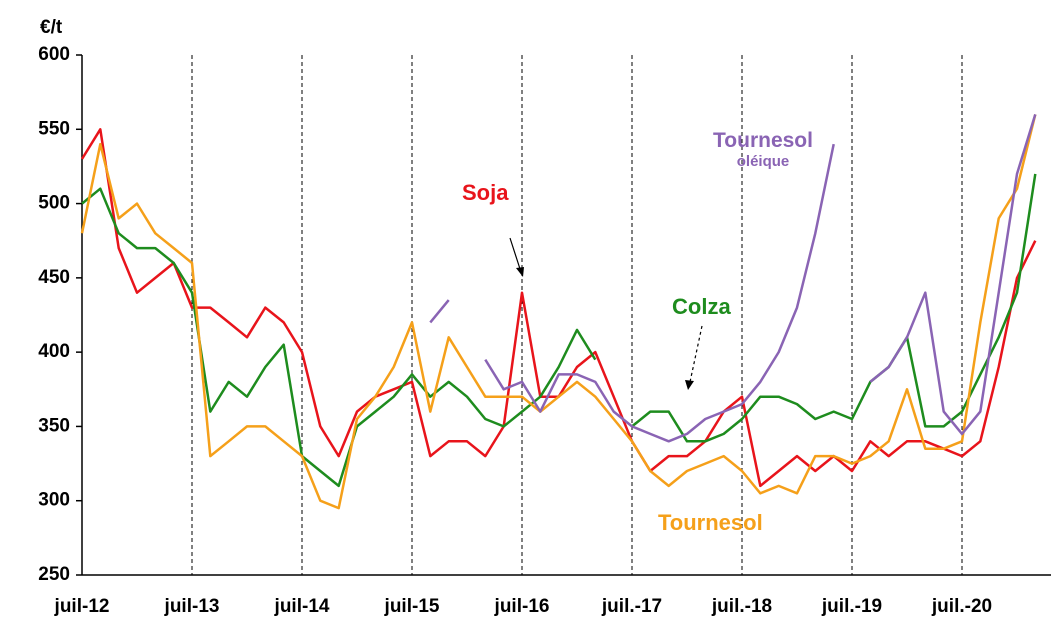 The height and width of the screenshot is (622, 1051). Describe the element at coordinates (485, 192) in the screenshot. I see `series-label: Soja` at that location.